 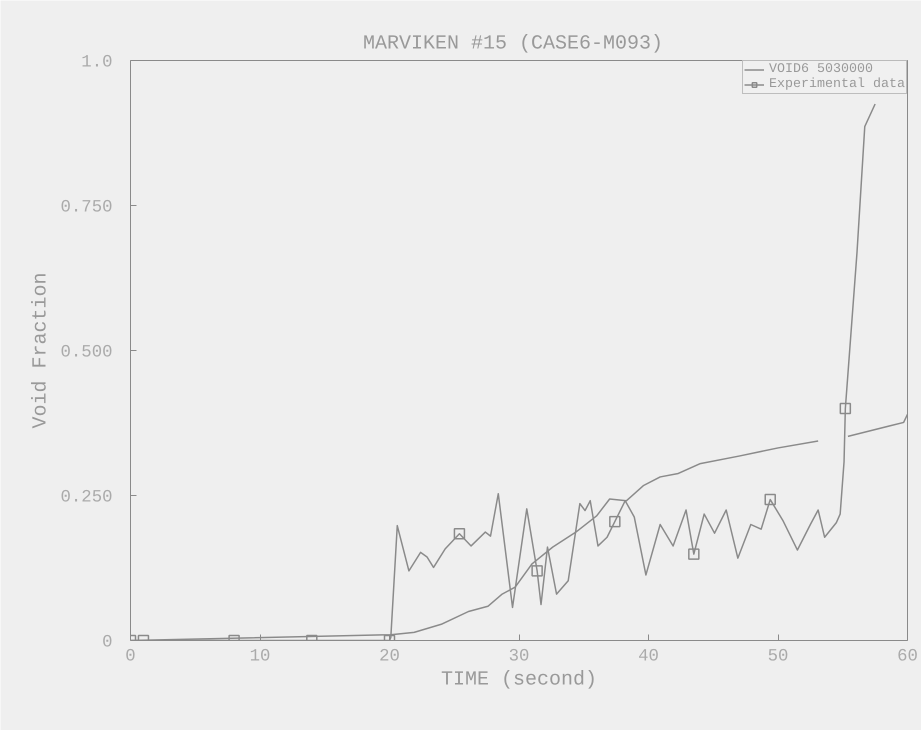 I want to click on x-tick-label: 0, so click(x=130, y=657).